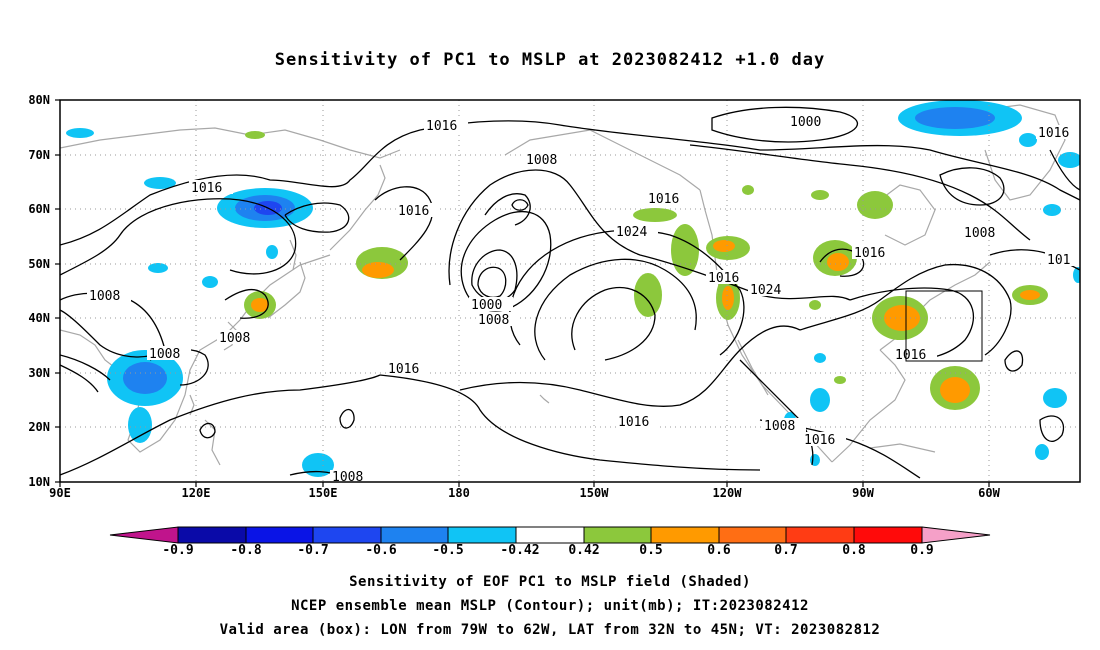 The image size is (1100, 650). I want to click on coastline-sakhalin, so click(293, 255).